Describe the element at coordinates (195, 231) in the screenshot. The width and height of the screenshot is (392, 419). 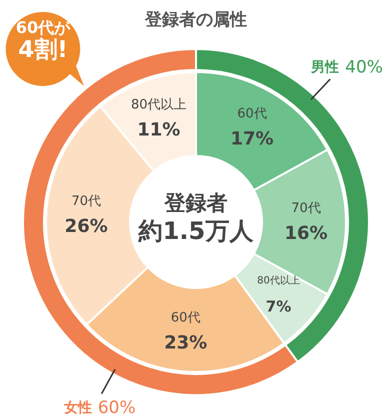
I see `text: 約1.5万人` at that location.